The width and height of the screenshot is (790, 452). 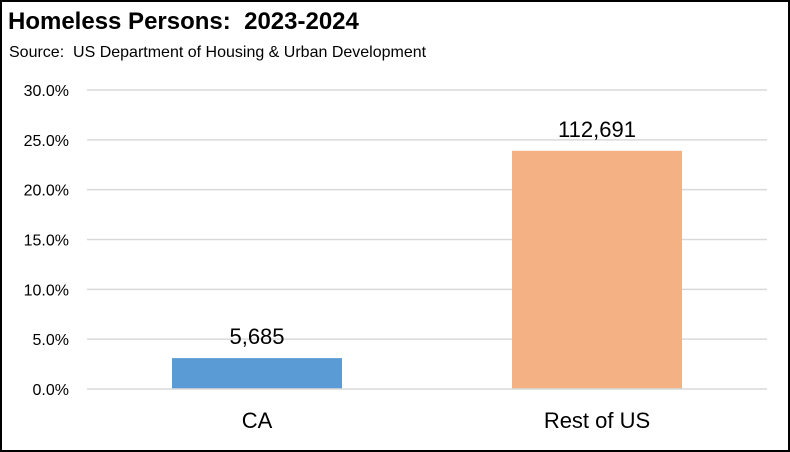 I want to click on x-category-label: Rest of US, so click(x=597, y=420).